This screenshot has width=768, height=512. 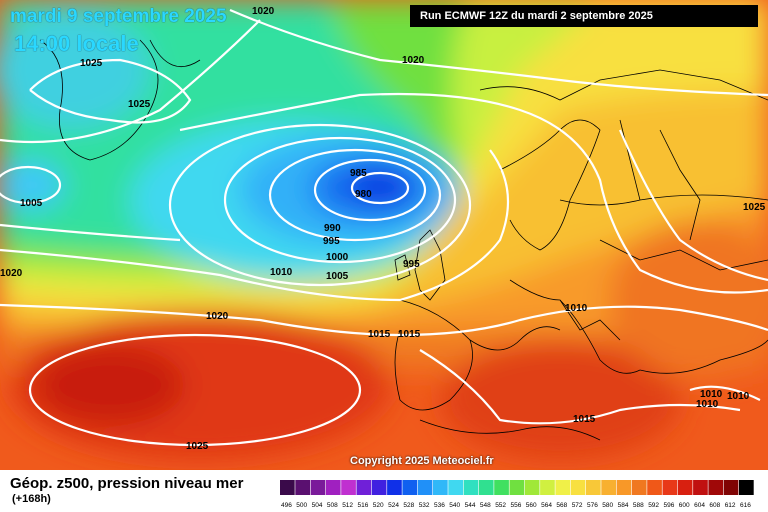 What do you see at coordinates (711, 394) in the screenshot?
I see `label-1010-c: 1010` at bounding box center [711, 394].